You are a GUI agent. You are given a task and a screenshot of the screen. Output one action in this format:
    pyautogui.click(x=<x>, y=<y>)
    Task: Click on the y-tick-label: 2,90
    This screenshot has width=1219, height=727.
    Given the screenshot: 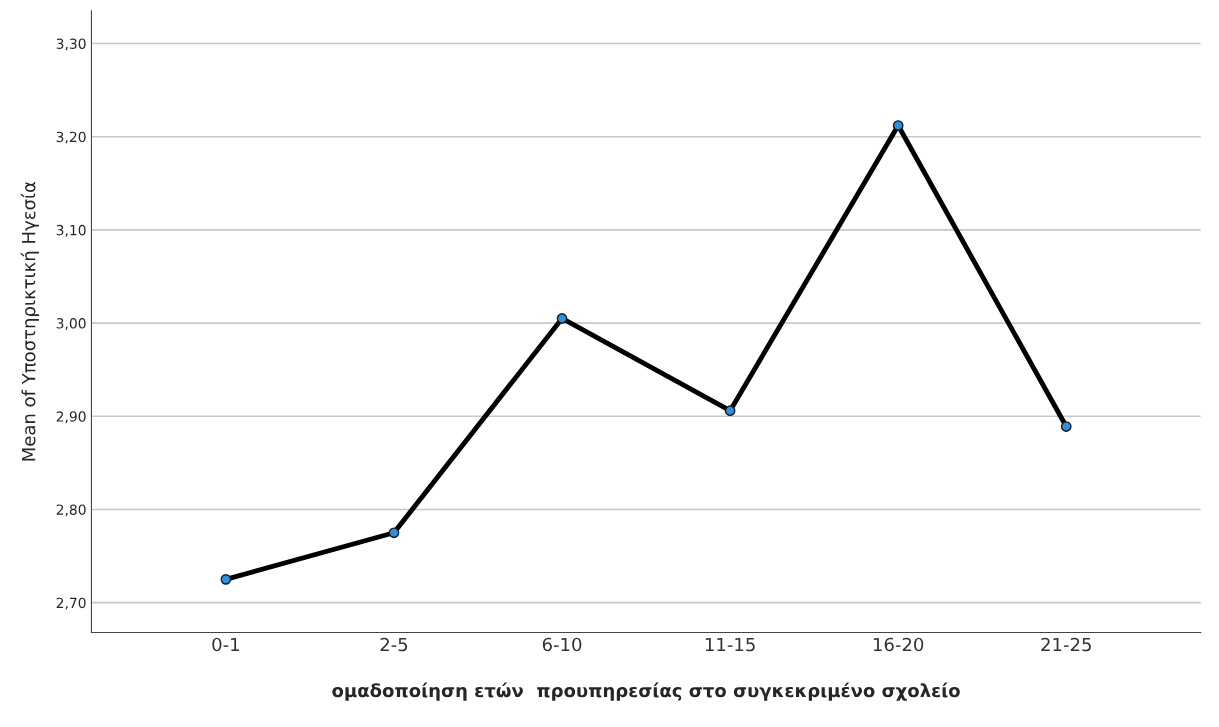 What is the action you would take?
    pyautogui.click(x=71, y=417)
    